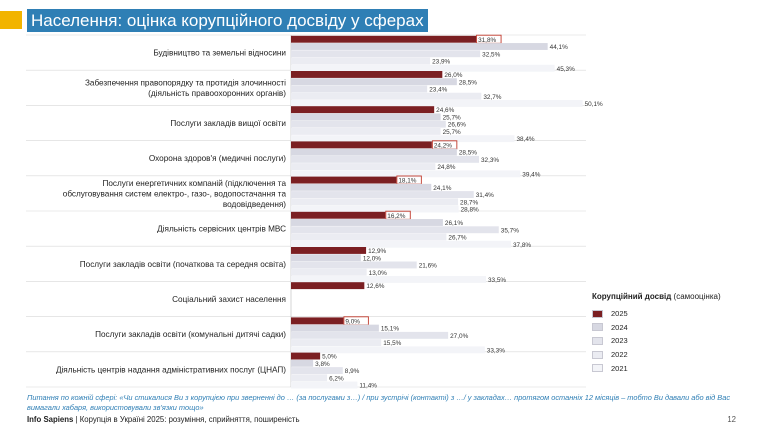 Image resolution: width=768 pixels, height=432 pixels. Describe the element at coordinates (217, 158) in the screenshot. I see `category-label: Охорона здоров'я (медичні послуги)` at that location.